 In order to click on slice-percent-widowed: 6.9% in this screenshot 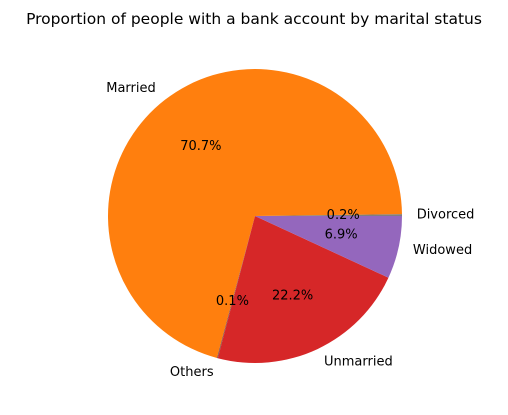, I will do `click(341, 234)`.